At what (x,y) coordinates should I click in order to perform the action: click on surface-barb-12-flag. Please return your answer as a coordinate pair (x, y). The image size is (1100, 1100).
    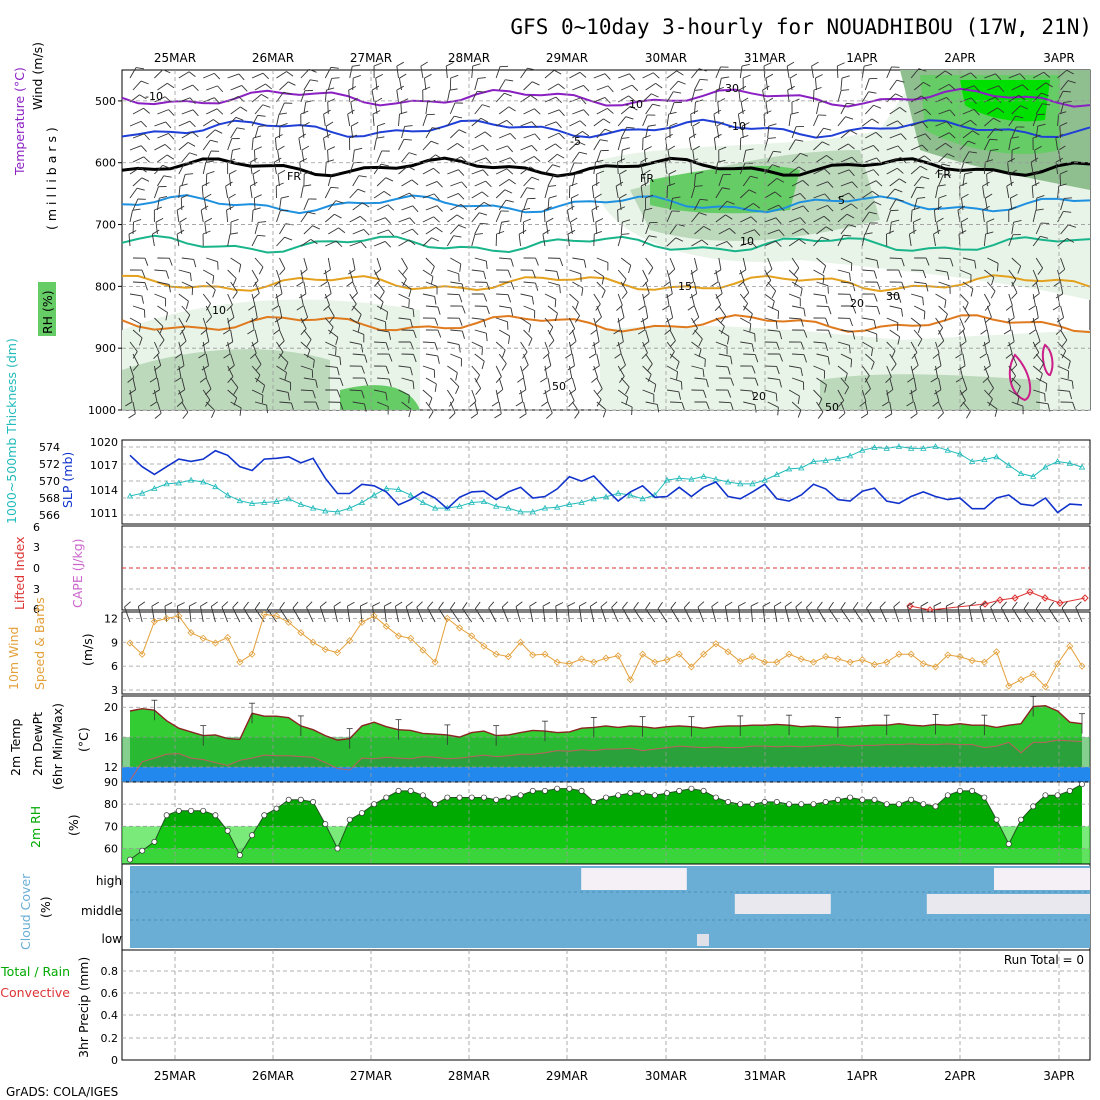
    Looking at the image, I should click on (269, 605).